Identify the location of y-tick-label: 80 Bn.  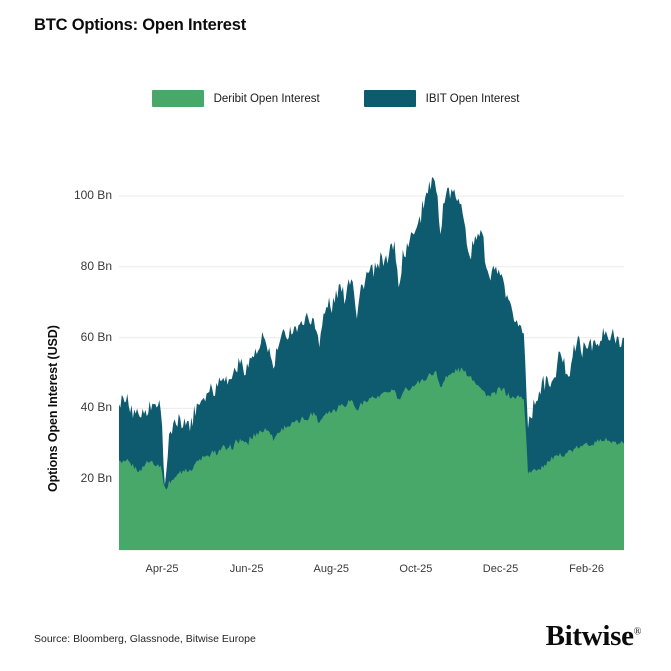
(96, 265).